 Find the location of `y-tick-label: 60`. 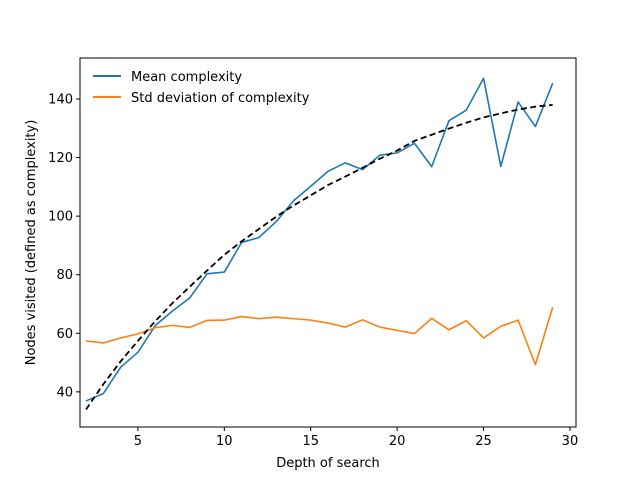

y-tick-label: 60 is located at coordinates (64, 334).